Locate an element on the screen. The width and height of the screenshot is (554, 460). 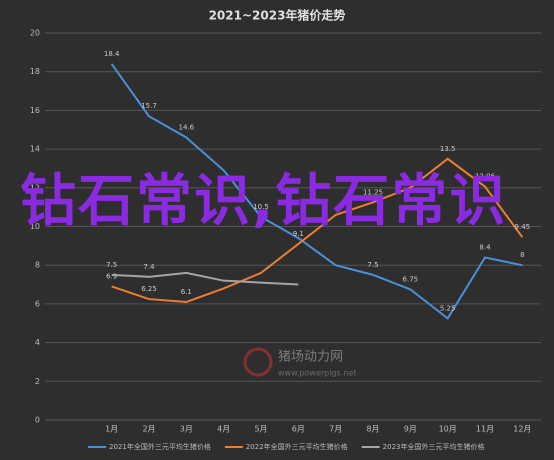
x-tick-label: 9月 is located at coordinates (410, 429).